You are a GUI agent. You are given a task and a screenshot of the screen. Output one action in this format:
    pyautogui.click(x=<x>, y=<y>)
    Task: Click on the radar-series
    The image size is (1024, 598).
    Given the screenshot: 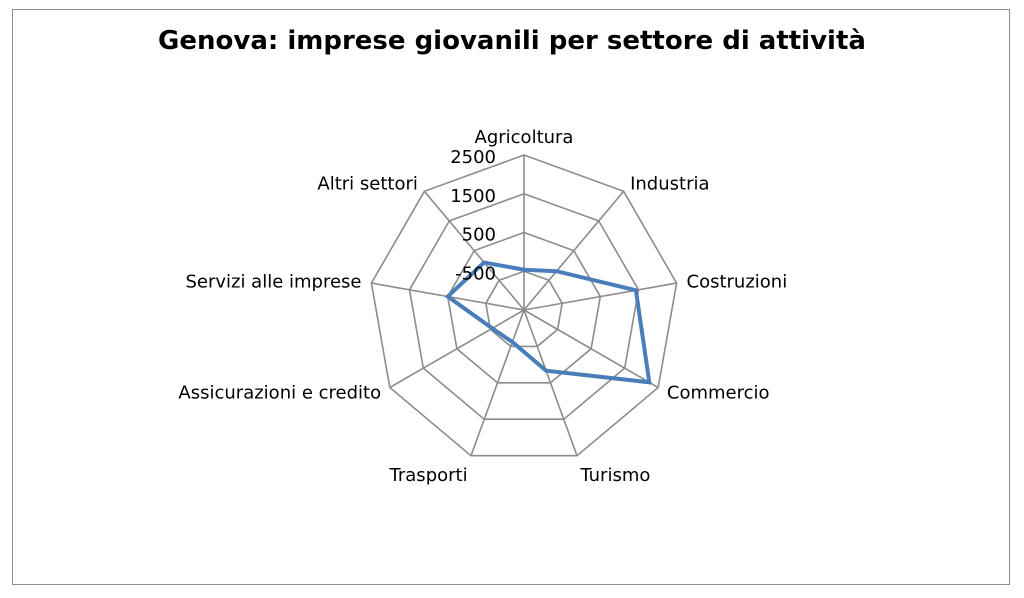 What is the action you would take?
    pyautogui.click(x=548, y=322)
    